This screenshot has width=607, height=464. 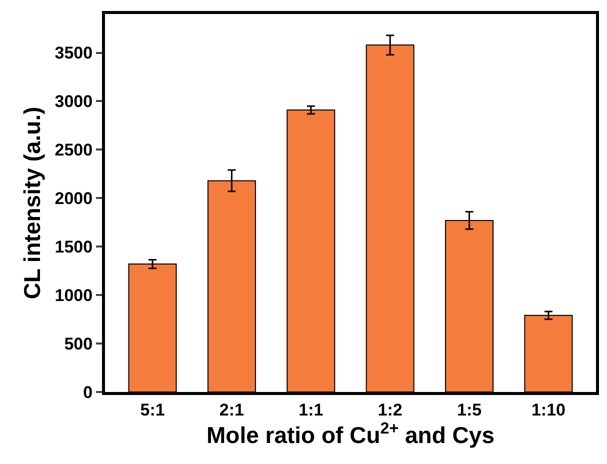 I want to click on y-tick-label: 500, so click(x=78, y=344).